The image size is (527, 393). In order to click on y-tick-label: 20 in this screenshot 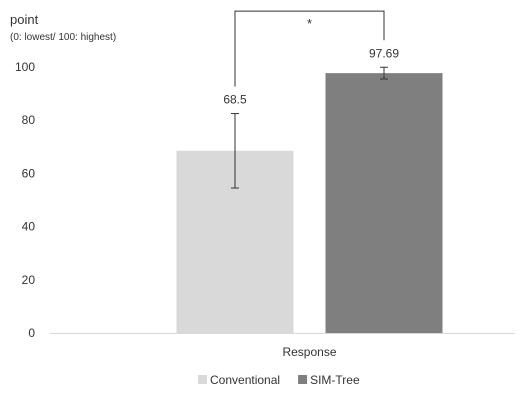, I will do `click(29, 280)`.